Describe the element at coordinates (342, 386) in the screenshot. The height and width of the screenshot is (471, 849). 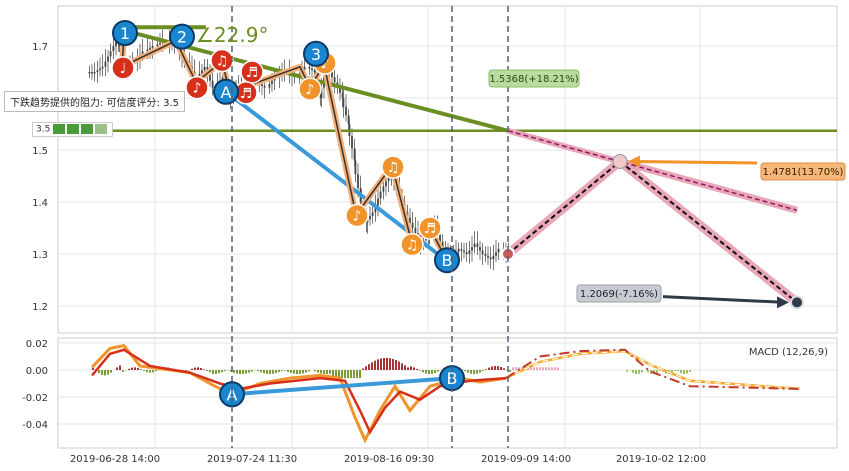
I see `macd-divergence-line` at that location.